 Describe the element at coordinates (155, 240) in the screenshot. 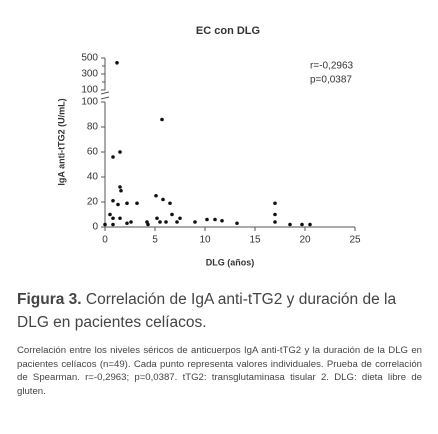

I see `x-tick-label: 5` at that location.